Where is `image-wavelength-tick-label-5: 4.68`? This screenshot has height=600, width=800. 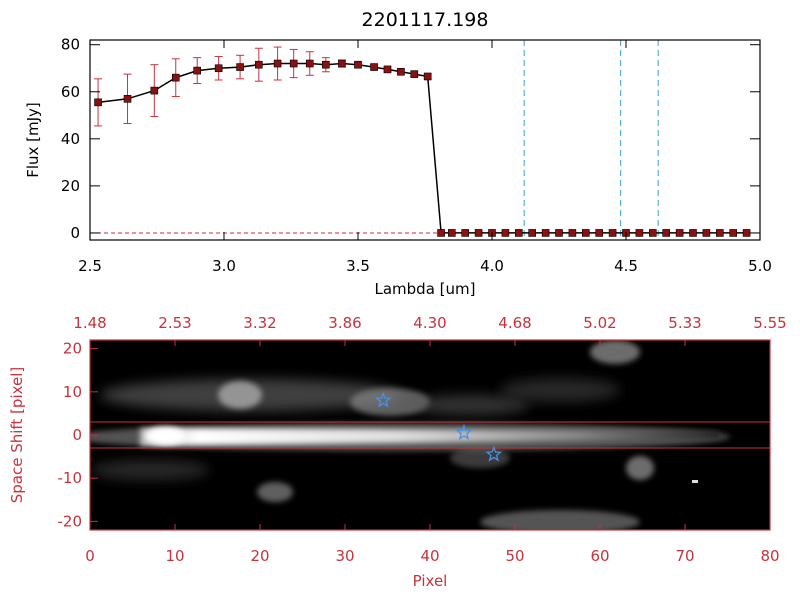 image-wavelength-tick-label-5: 4.68 is located at coordinates (514, 323).